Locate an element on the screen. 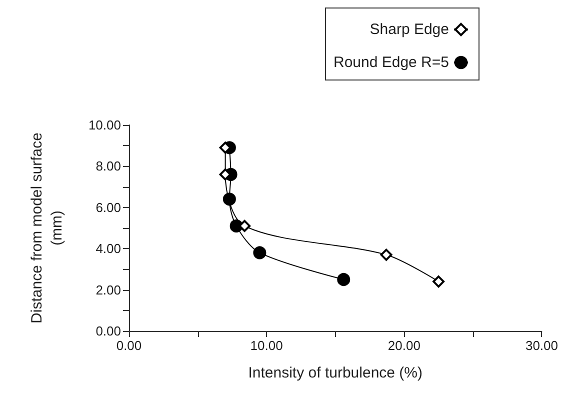 The height and width of the screenshot is (402, 561). legend-label: Round Edge R=5 is located at coordinates (391, 62).